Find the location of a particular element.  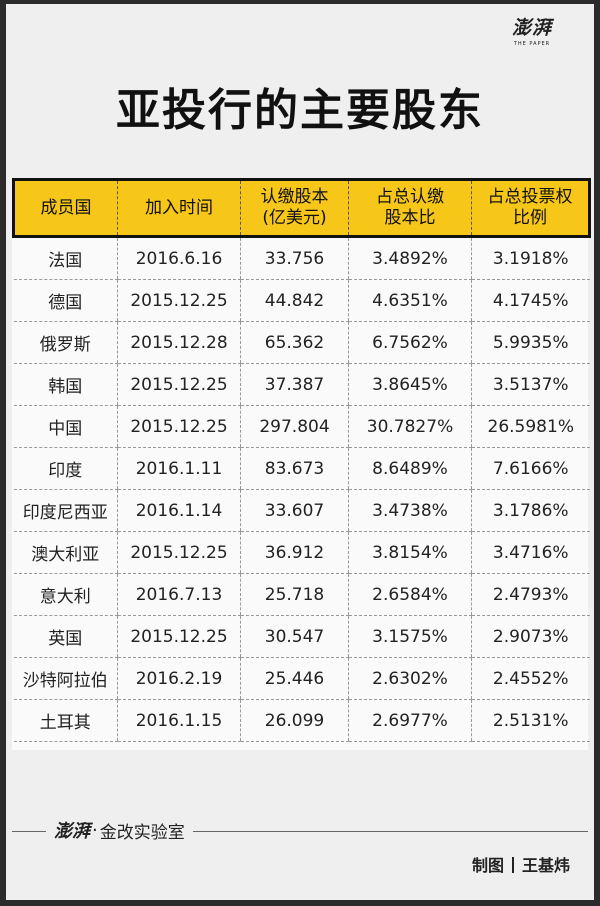

table-cell: 37.387 is located at coordinates (294, 384).